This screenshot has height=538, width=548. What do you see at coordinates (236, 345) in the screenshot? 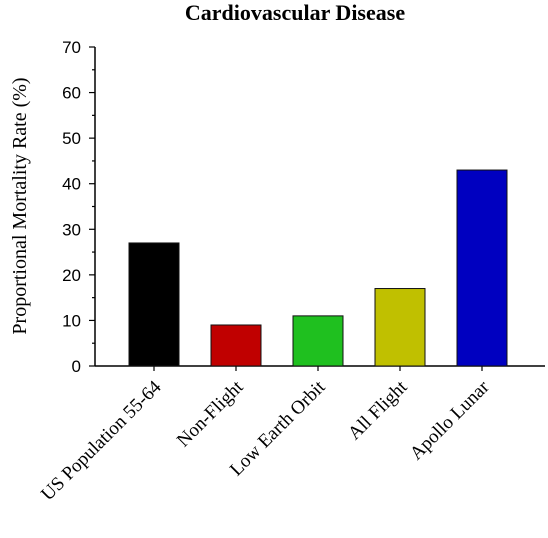
I see `bar-non-flight` at bounding box center [236, 345].